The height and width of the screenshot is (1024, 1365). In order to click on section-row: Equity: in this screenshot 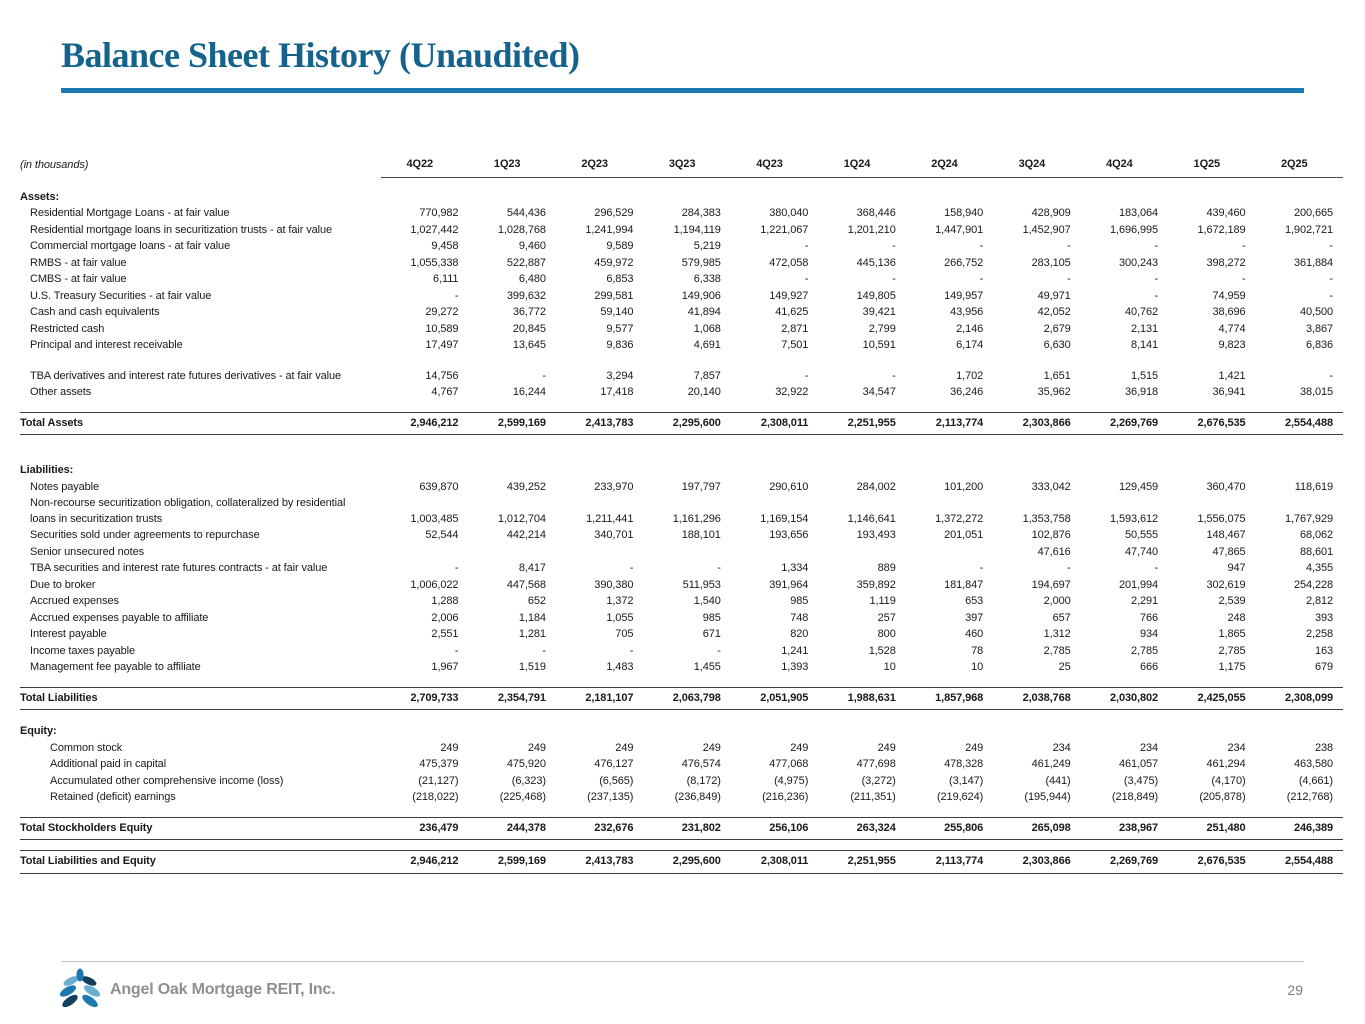, I will do `click(681, 732)`.